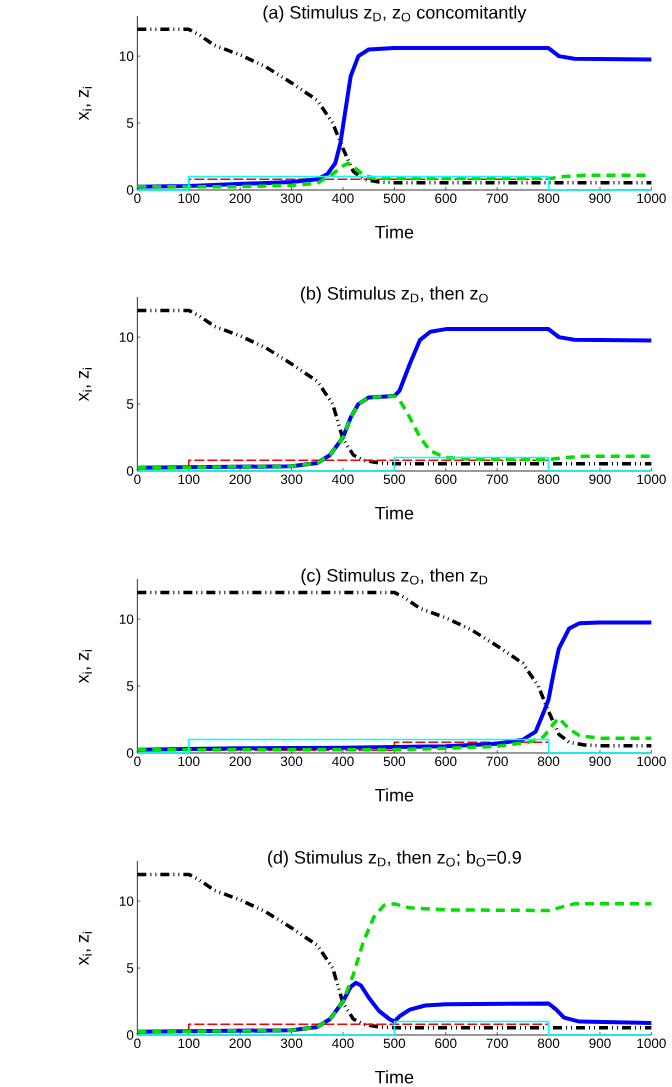  What do you see at coordinates (394, 859) in the screenshot?
I see `chart-title: (d) Stimulus z$_{D}$, then z$_{O}$; b$_{O}$=0.9` at bounding box center [394, 859].